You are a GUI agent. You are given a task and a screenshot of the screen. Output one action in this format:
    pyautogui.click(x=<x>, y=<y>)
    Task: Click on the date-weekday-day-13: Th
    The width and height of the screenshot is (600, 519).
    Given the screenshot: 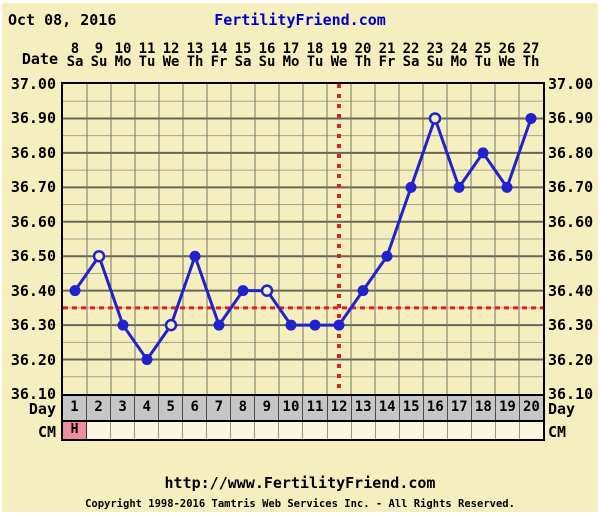 What is the action you would take?
    pyautogui.click(x=363, y=62)
    